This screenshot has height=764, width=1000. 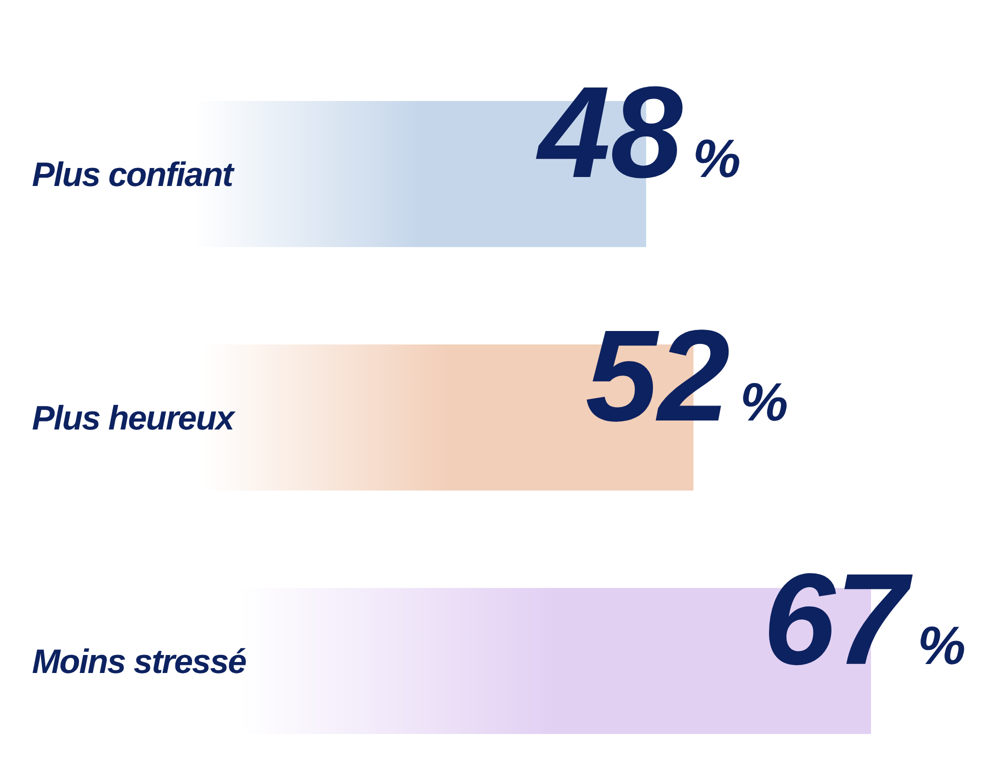 What do you see at coordinates (134, 419) in the screenshot?
I see `y-tick-label: Plus heureux` at bounding box center [134, 419].